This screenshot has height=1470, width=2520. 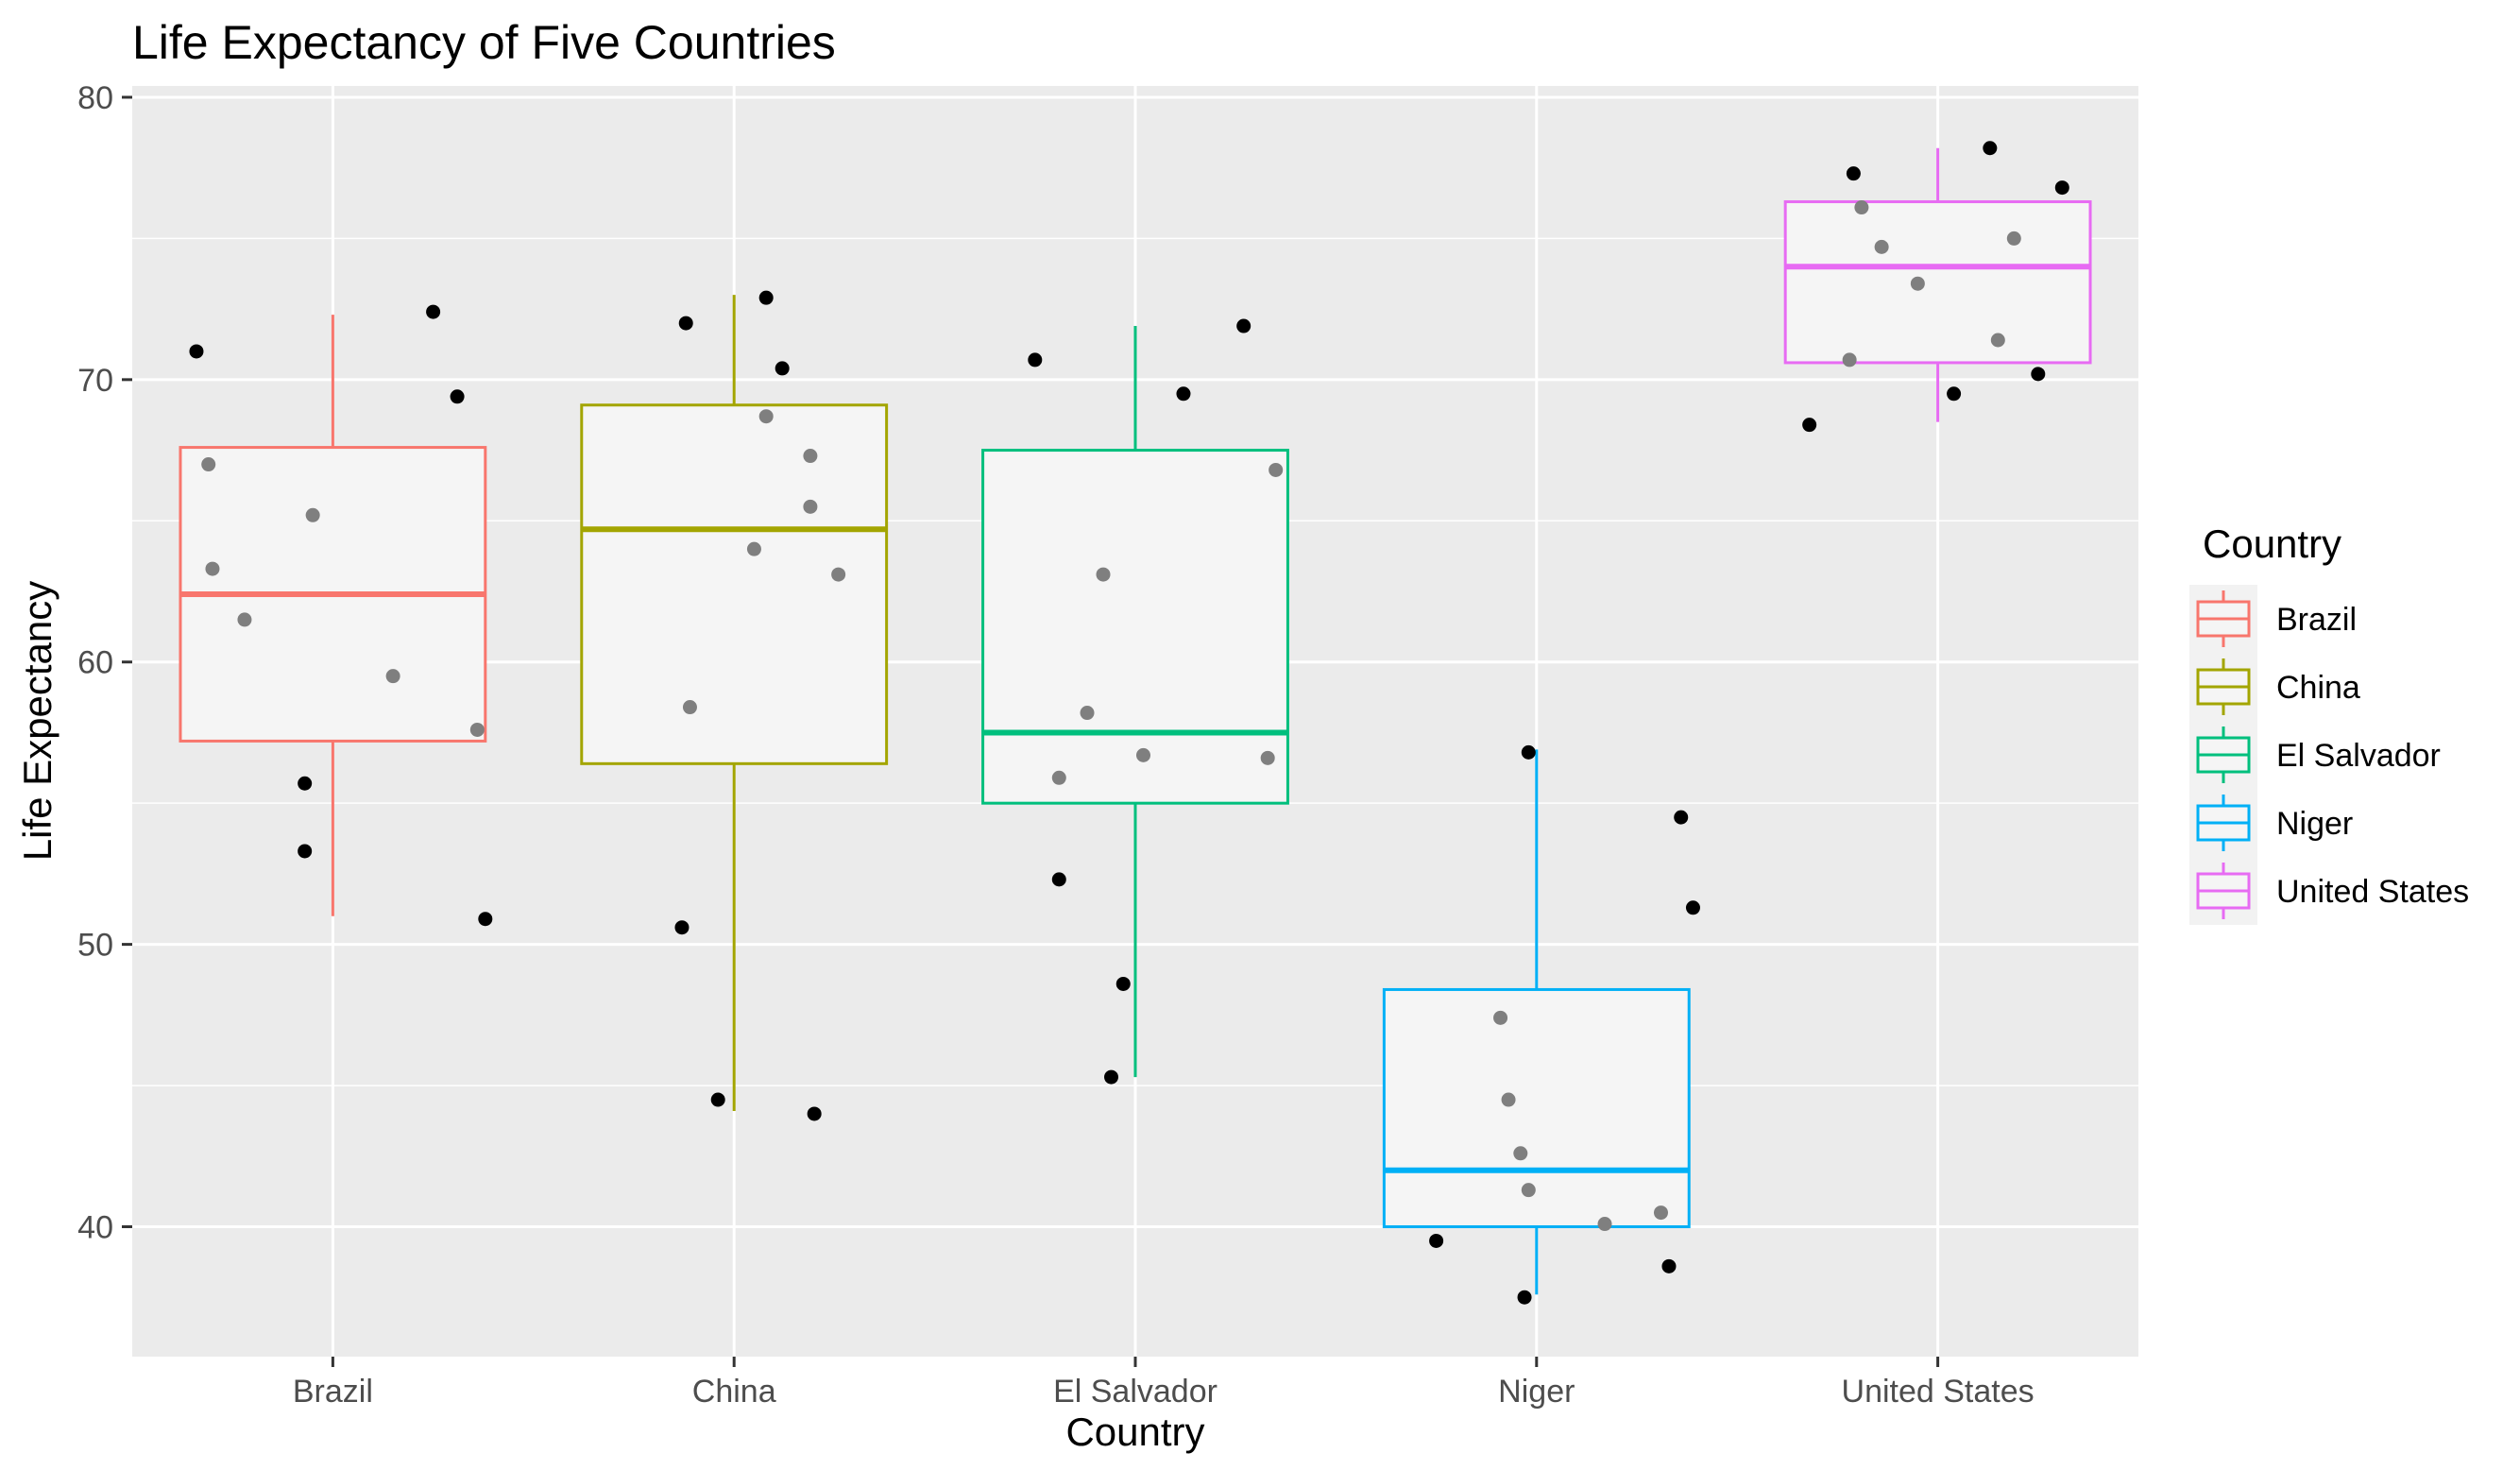 What do you see at coordinates (1938, 1392) in the screenshot?
I see `x-tick-label: United States` at bounding box center [1938, 1392].